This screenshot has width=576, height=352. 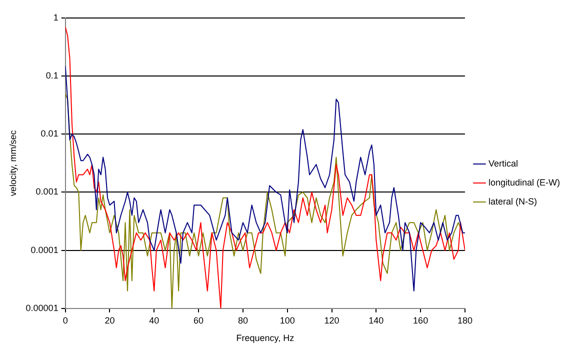 What do you see at coordinates (265, 338) in the screenshot?
I see `x-axis-title: Frequency, Hz` at bounding box center [265, 338].